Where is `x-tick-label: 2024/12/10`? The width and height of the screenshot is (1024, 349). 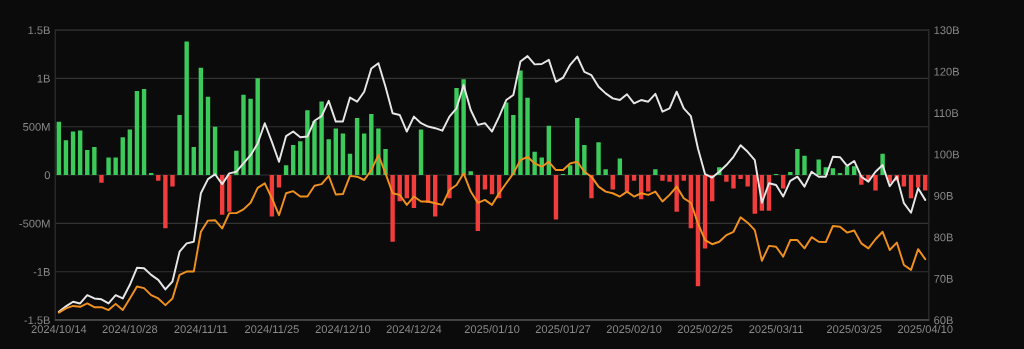 x-tick-label: 2024/12/10 is located at coordinates (343, 329).